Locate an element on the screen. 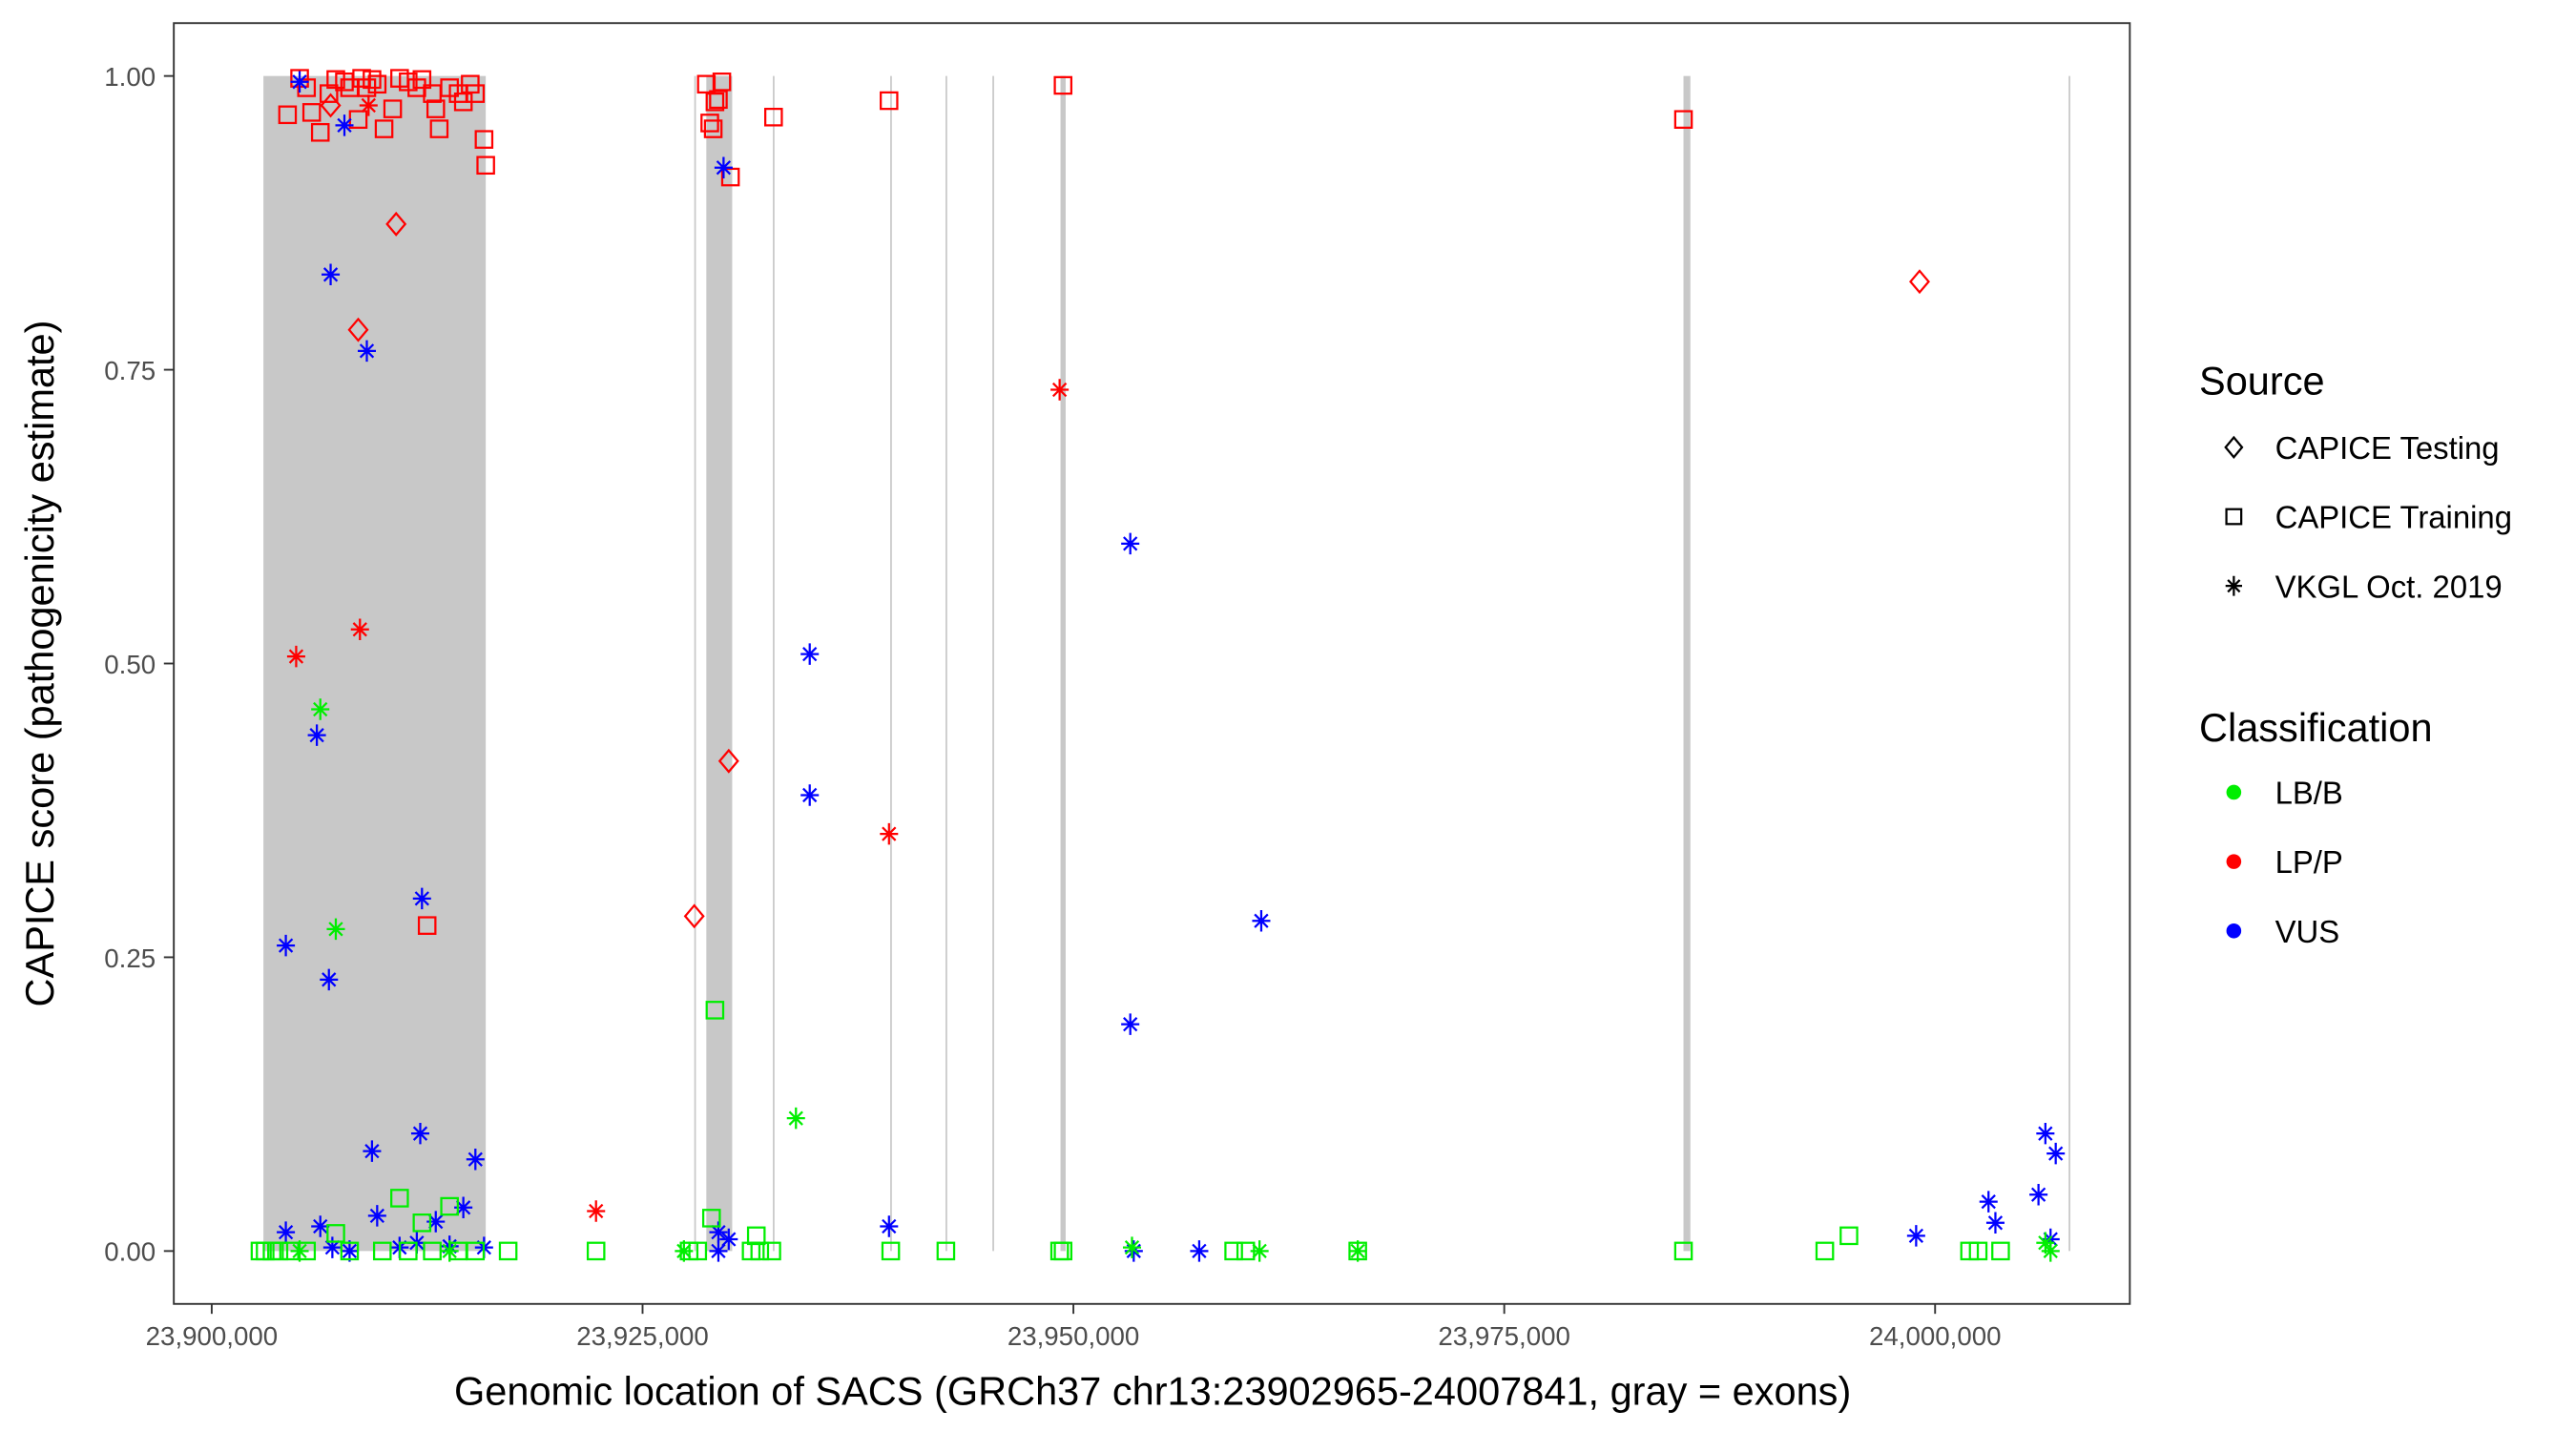 The height and width of the screenshot is (1431, 2576). y-tick-label: 1.00 is located at coordinates (130, 77).